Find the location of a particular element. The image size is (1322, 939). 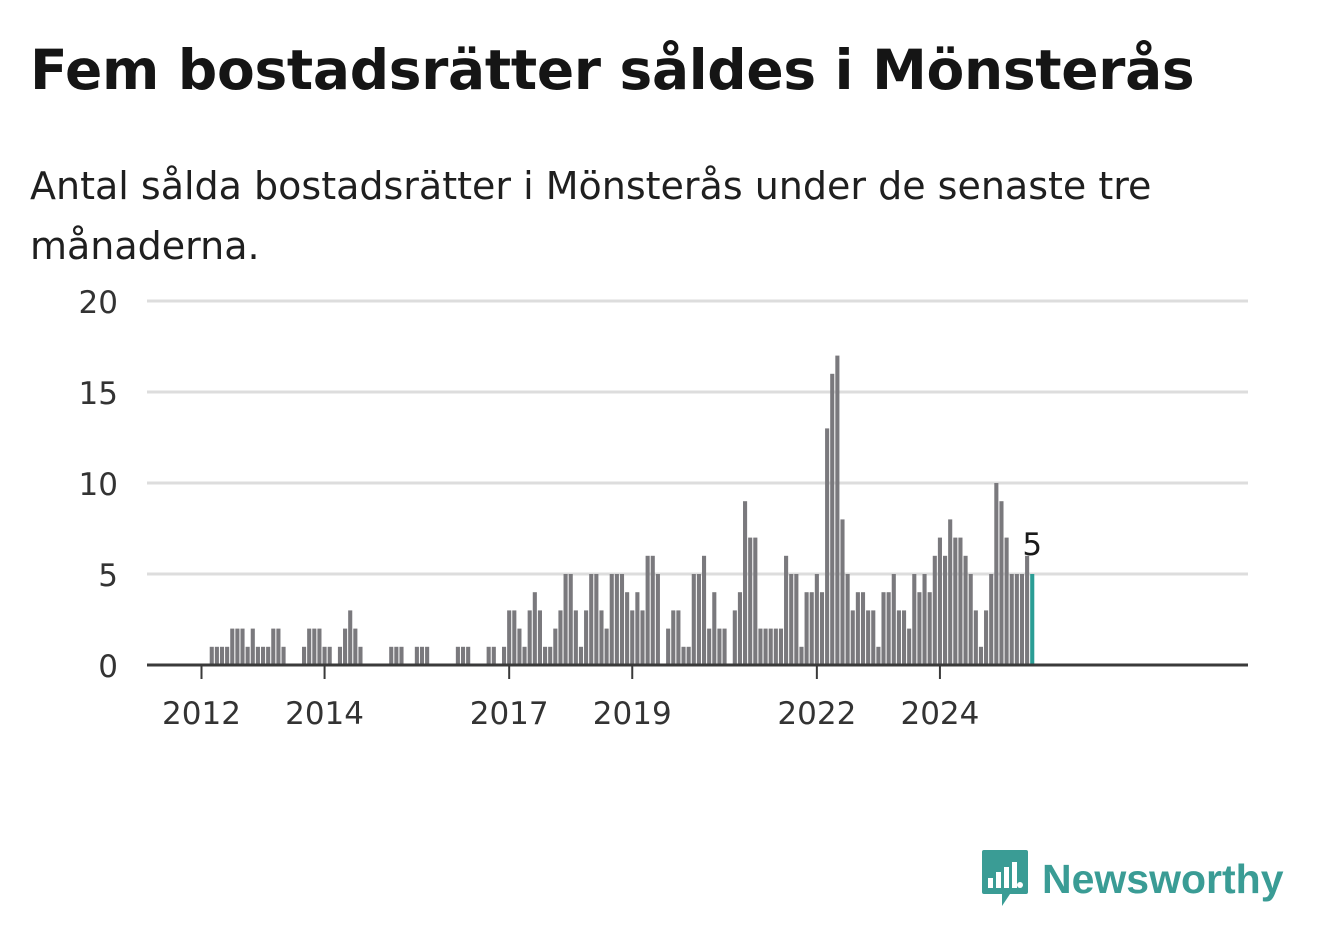

newsworthy-logo-icon is located at coordinates (1005, 878).